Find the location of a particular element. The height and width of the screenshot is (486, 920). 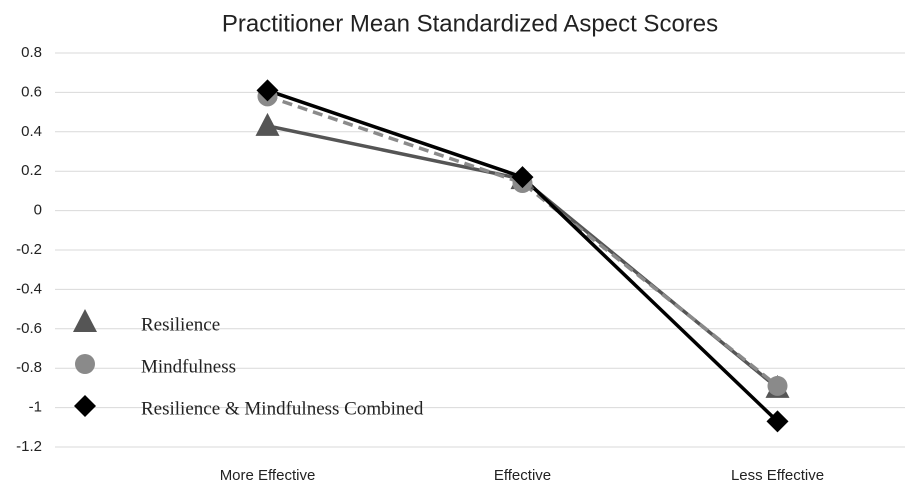

y-tick-label: 0.2 is located at coordinates (31, 170).